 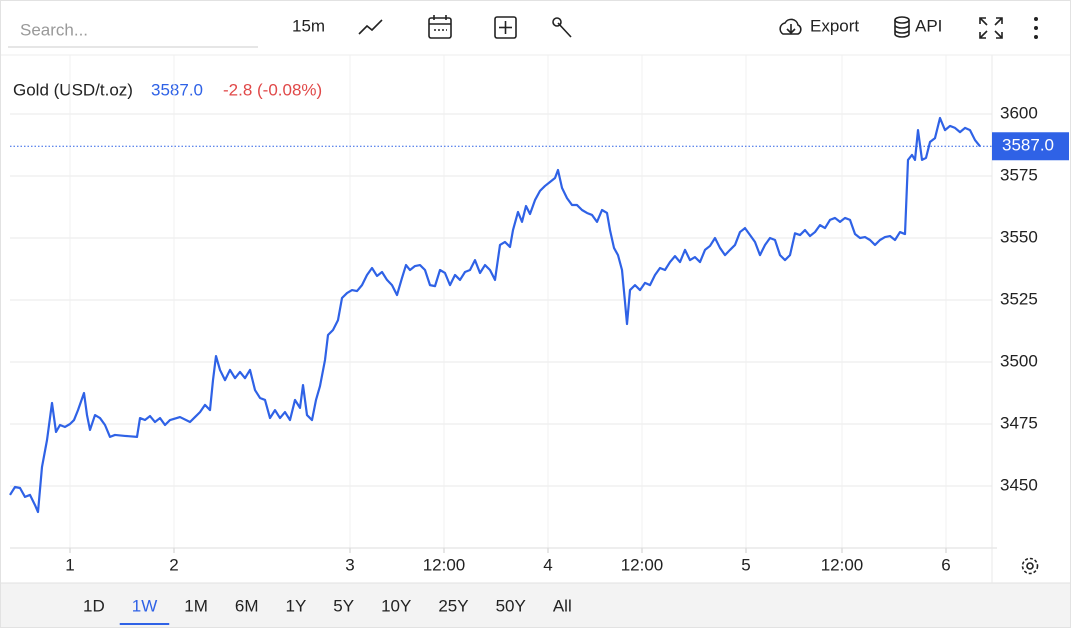 I want to click on menu-button, so click(x=1036, y=28).